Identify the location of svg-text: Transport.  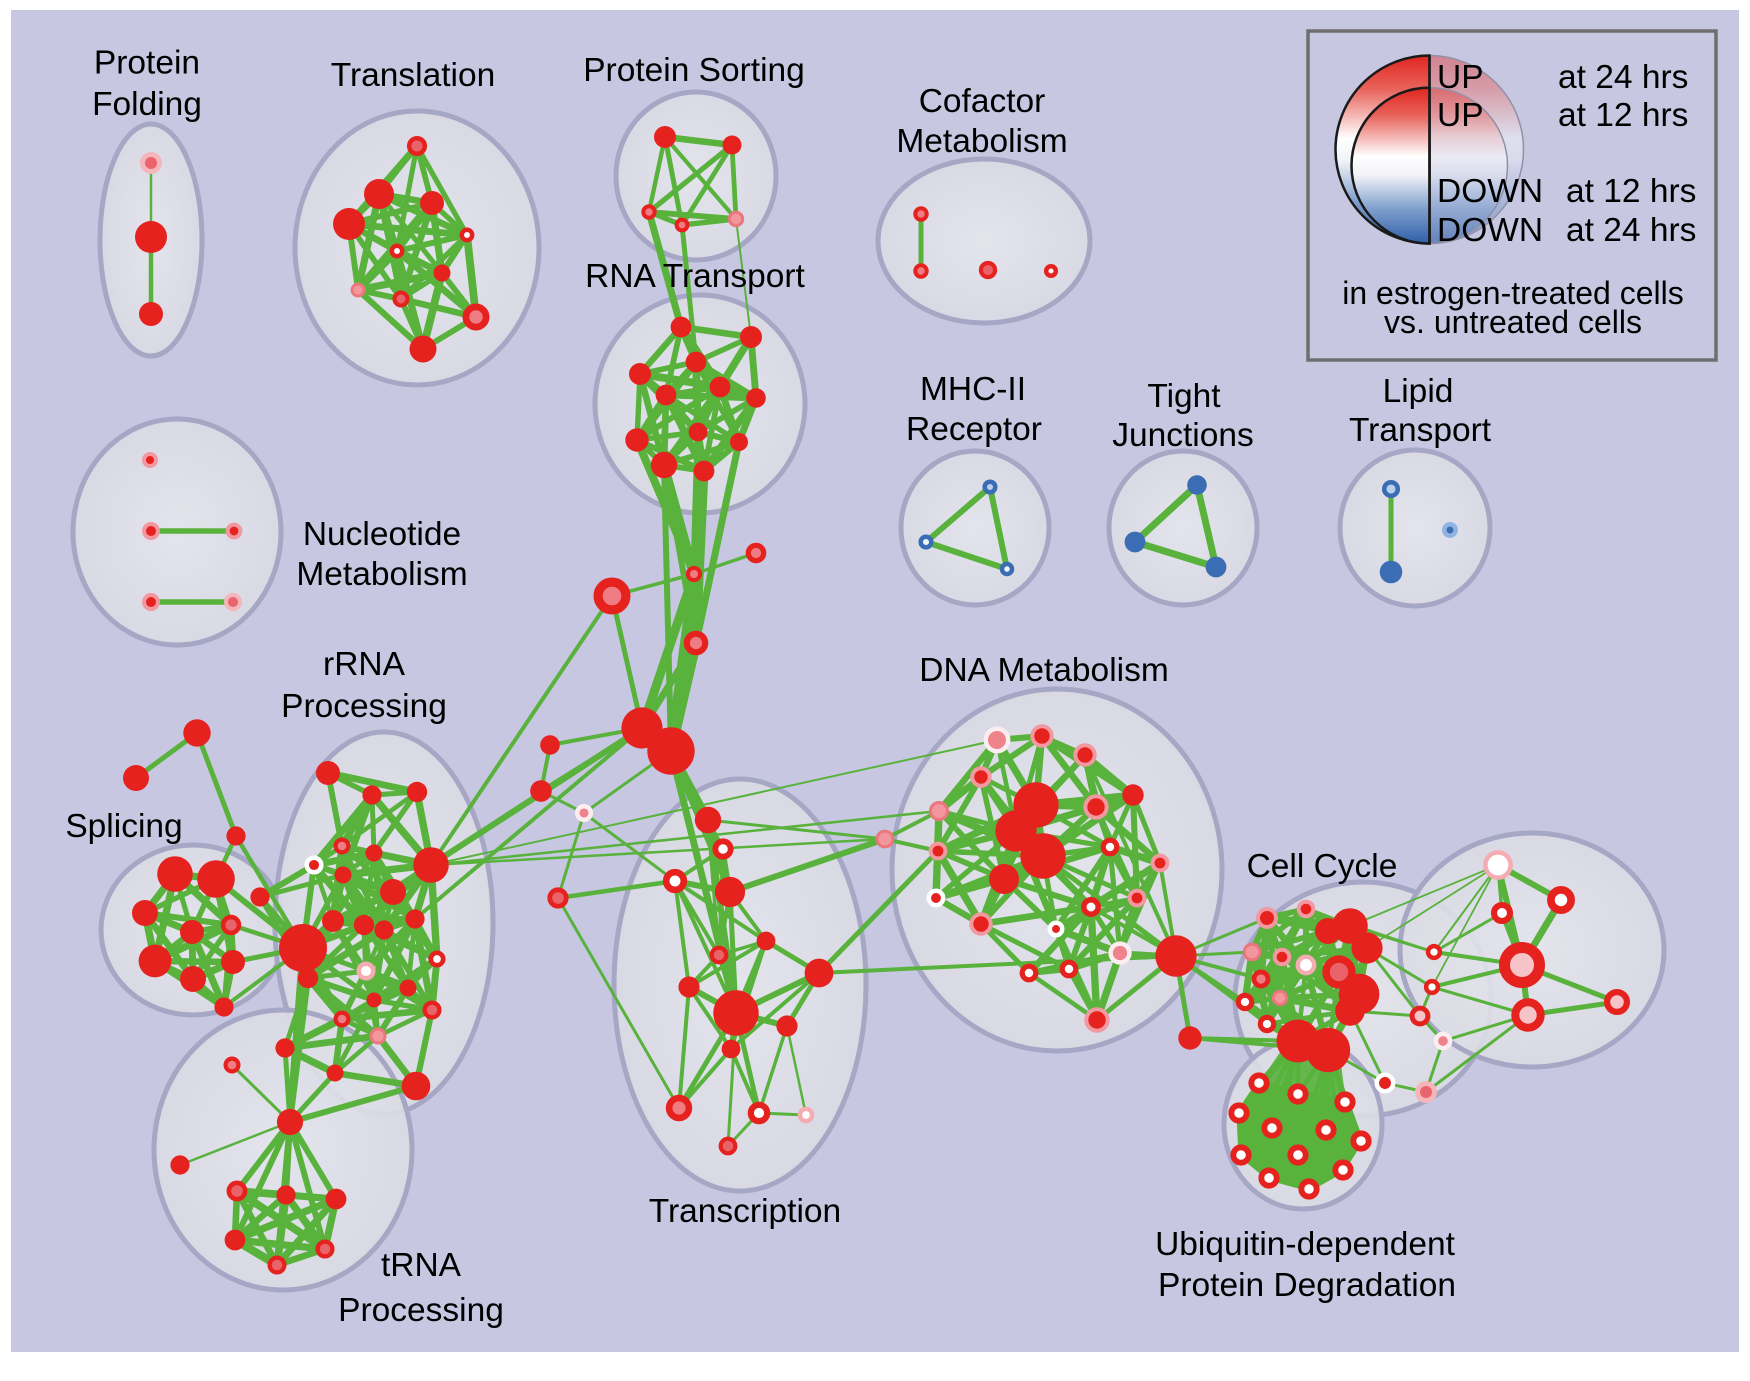
(1420, 430).